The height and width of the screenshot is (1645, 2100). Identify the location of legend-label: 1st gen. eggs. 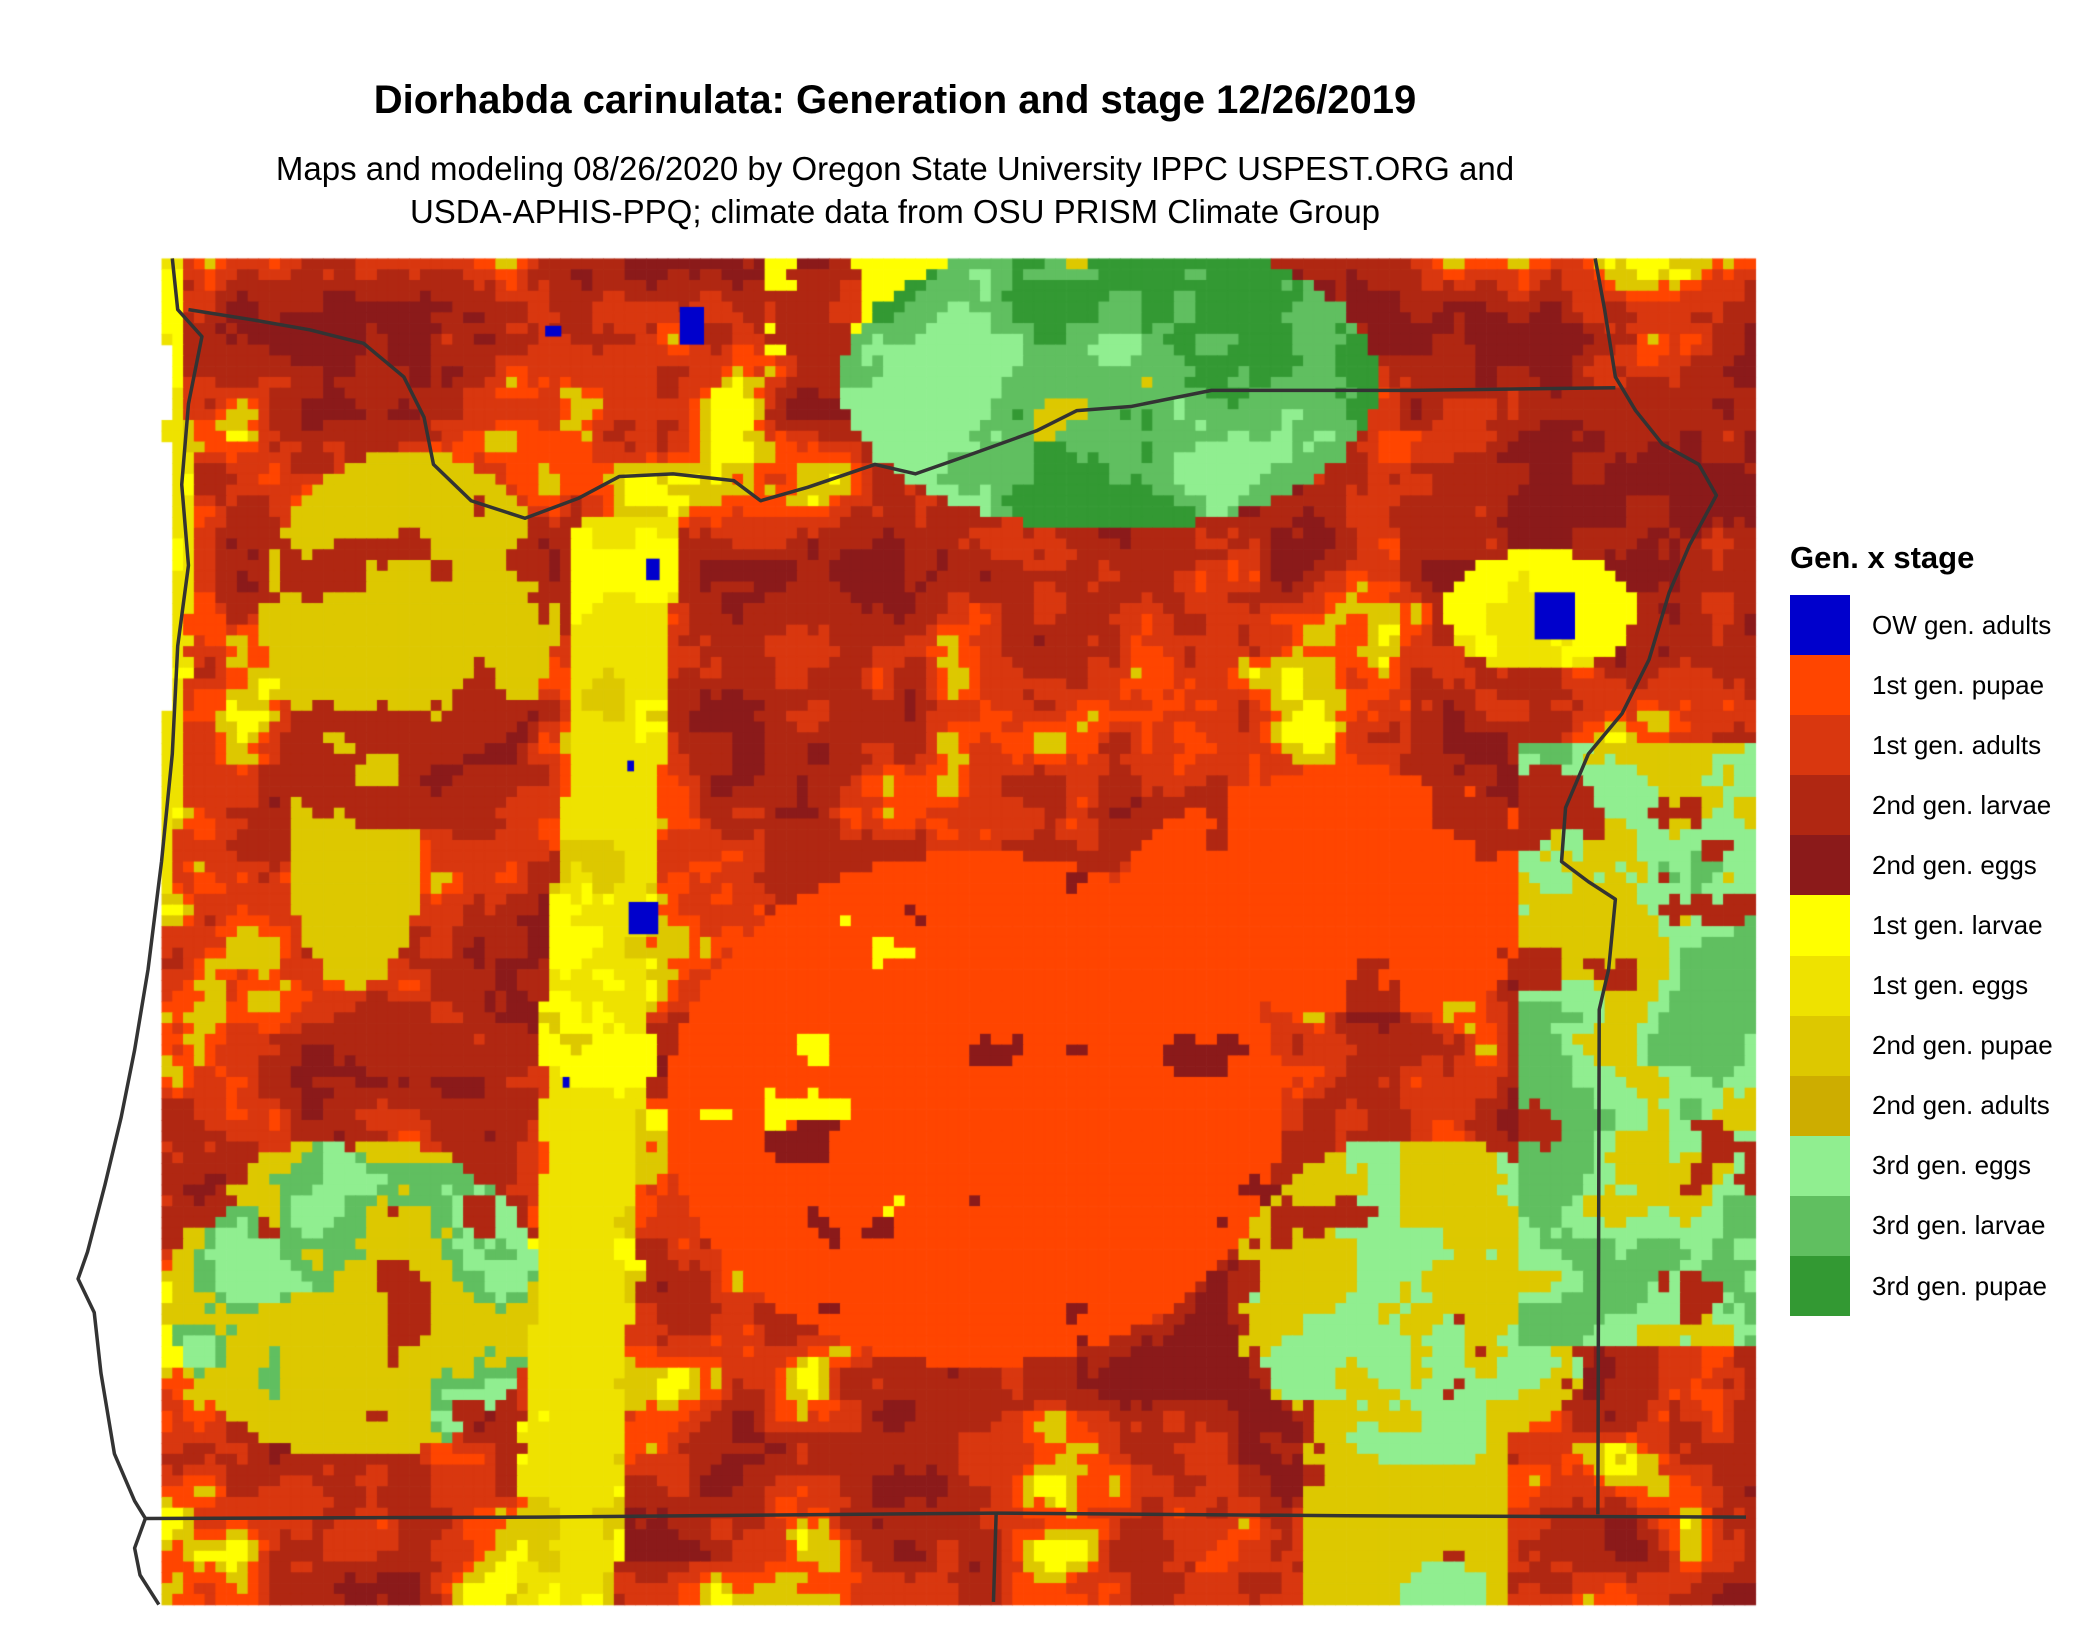
(1950, 985).